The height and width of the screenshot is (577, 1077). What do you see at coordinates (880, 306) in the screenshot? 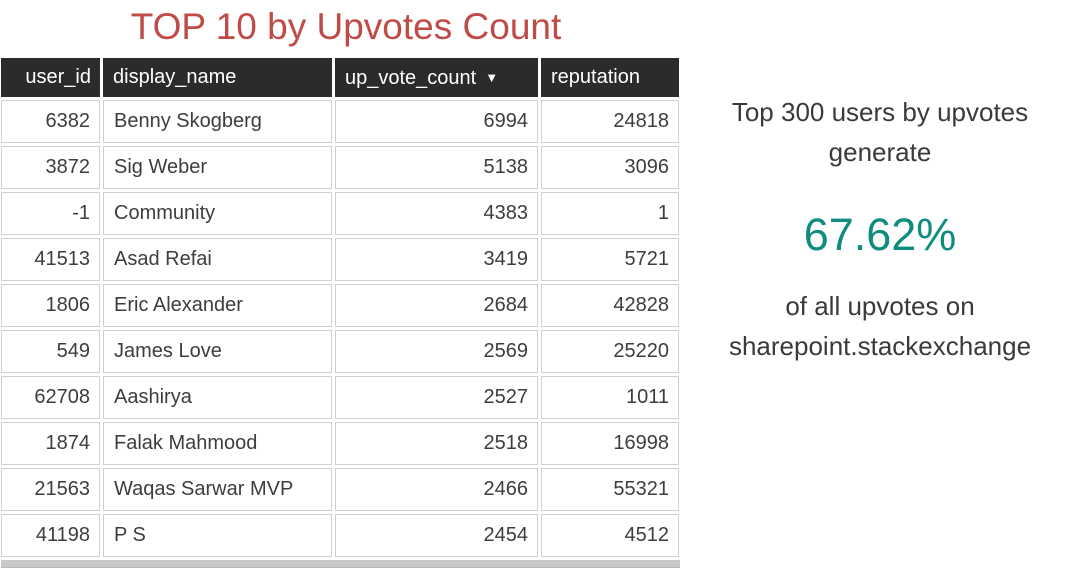
I see `kpi-outro-line1: of all upvotes on` at bounding box center [880, 306].